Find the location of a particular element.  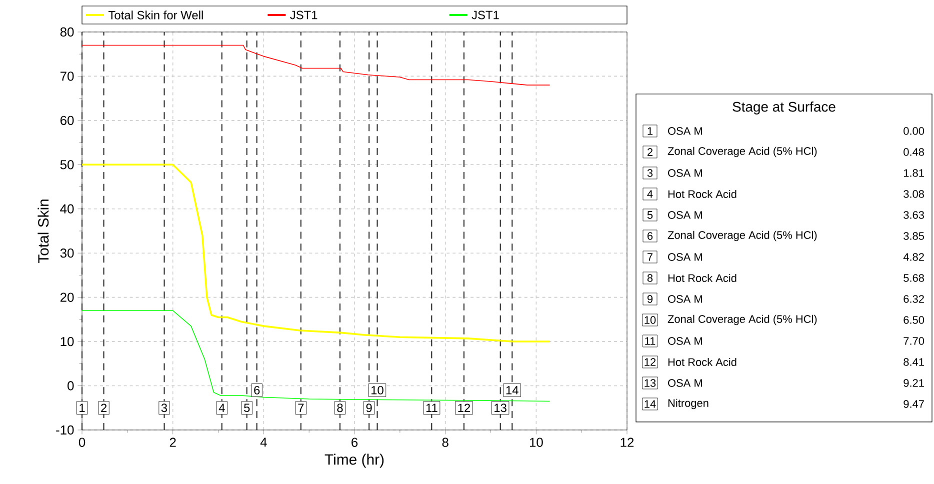

text: 8.41 is located at coordinates (914, 362).